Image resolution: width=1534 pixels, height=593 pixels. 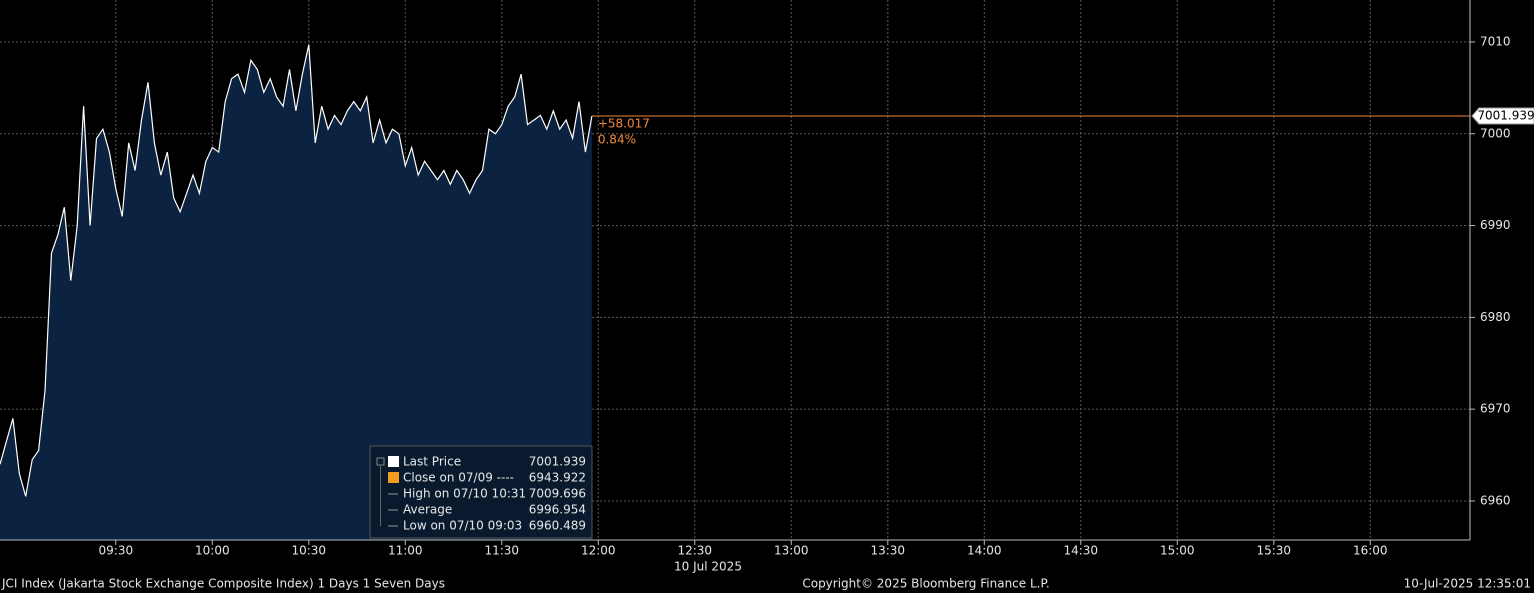 I want to click on date-label: 10 Jul 2025, so click(x=708, y=567).